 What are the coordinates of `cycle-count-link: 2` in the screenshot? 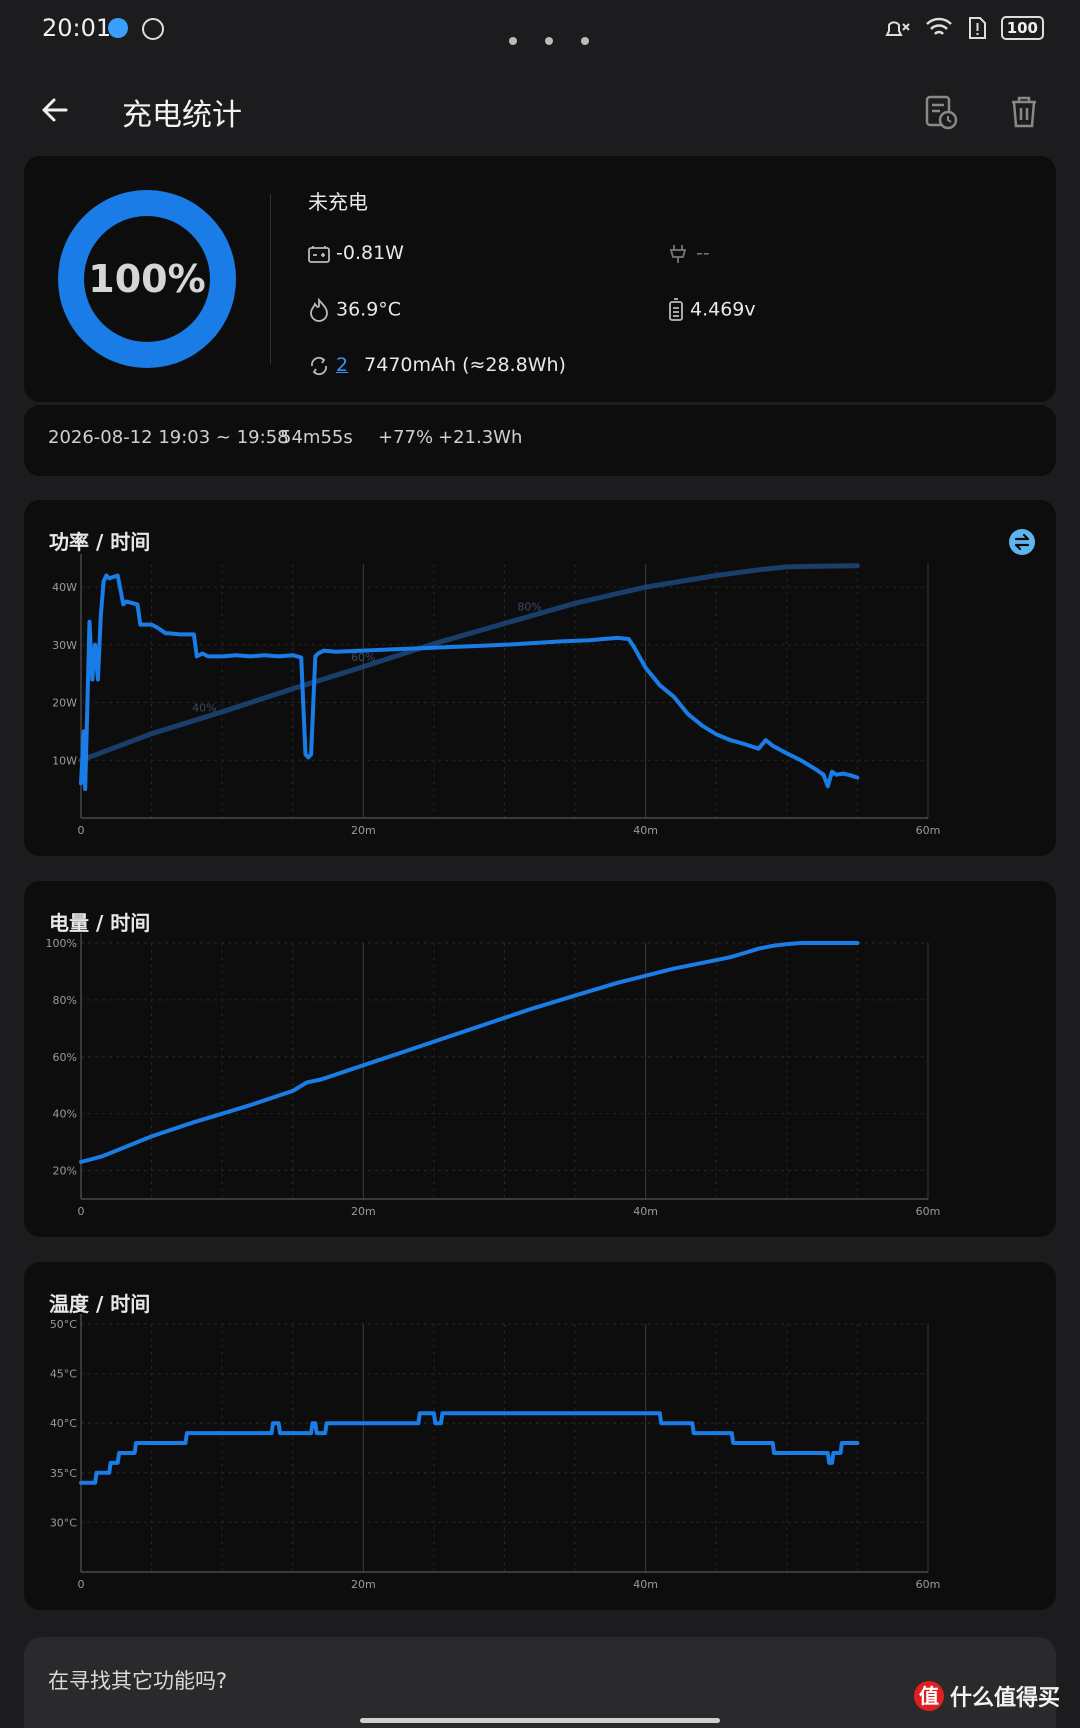 It's located at (342, 365).